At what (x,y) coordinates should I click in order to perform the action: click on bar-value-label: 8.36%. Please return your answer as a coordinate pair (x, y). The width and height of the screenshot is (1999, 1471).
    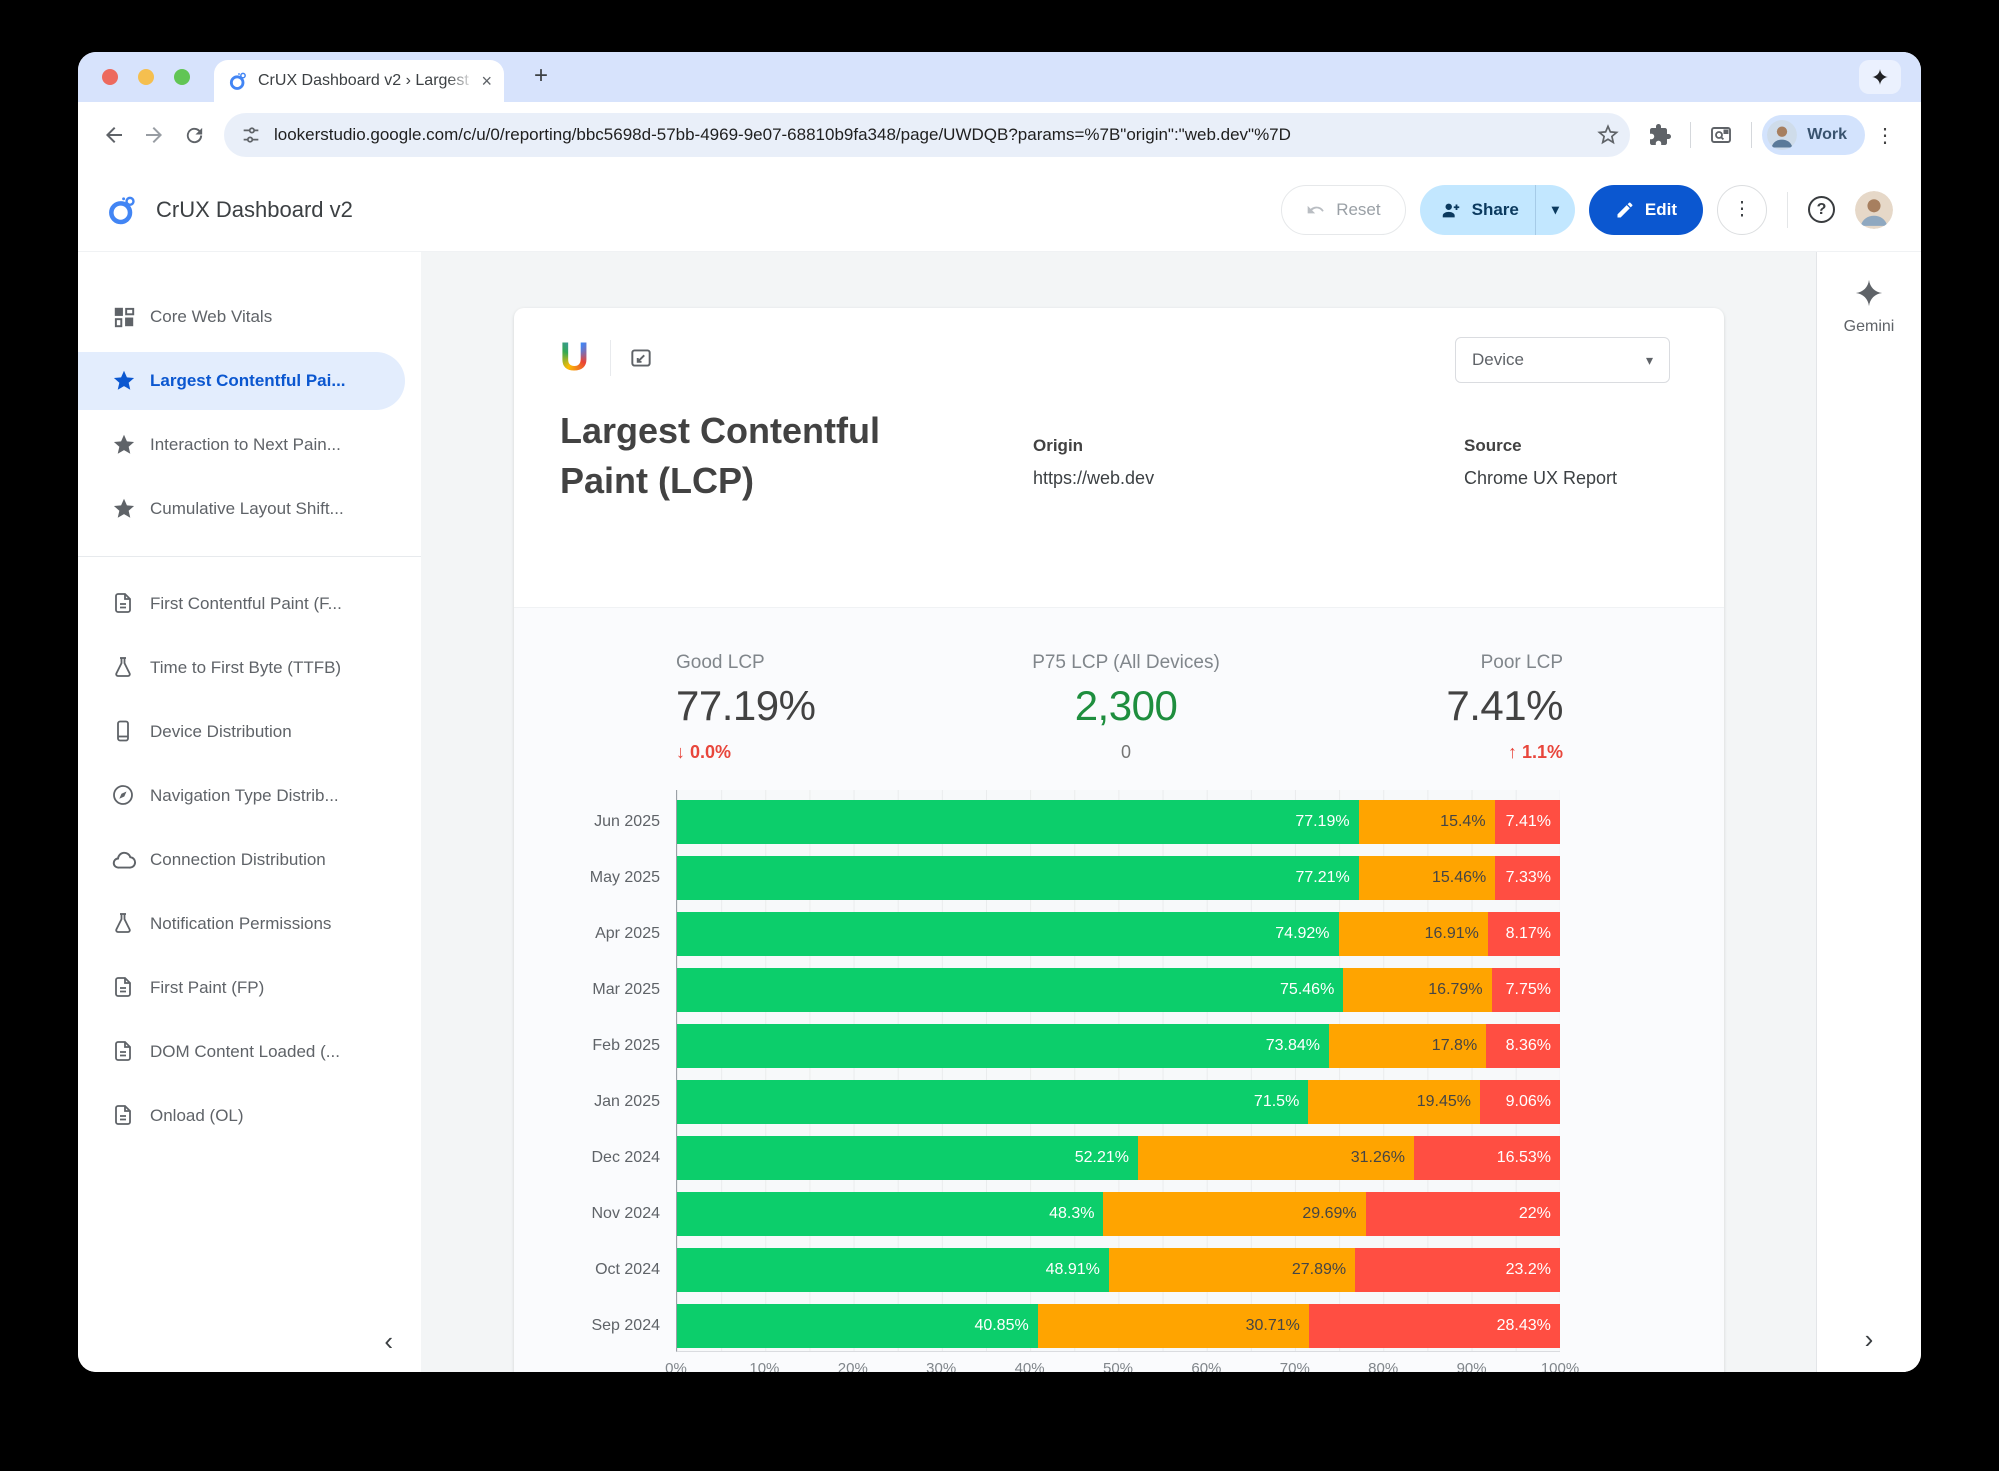
    Looking at the image, I should click on (1528, 1045).